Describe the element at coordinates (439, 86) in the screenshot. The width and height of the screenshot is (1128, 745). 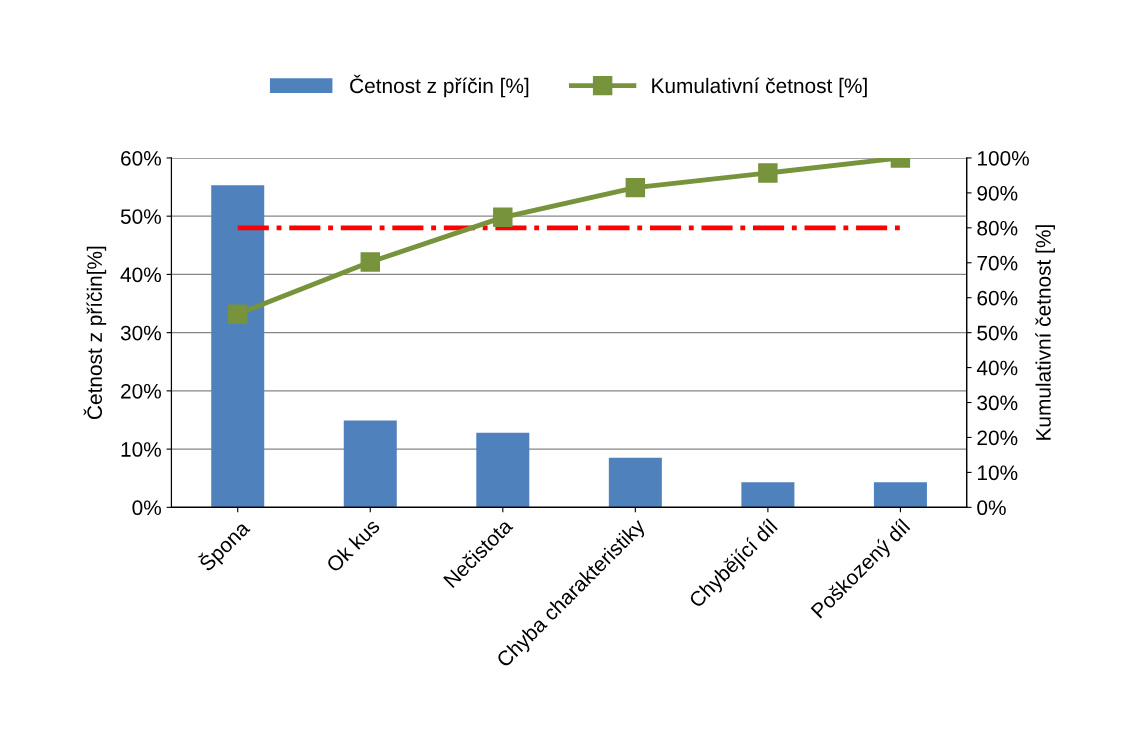
I see `legend-label: Četnost z příčin [%]` at that location.